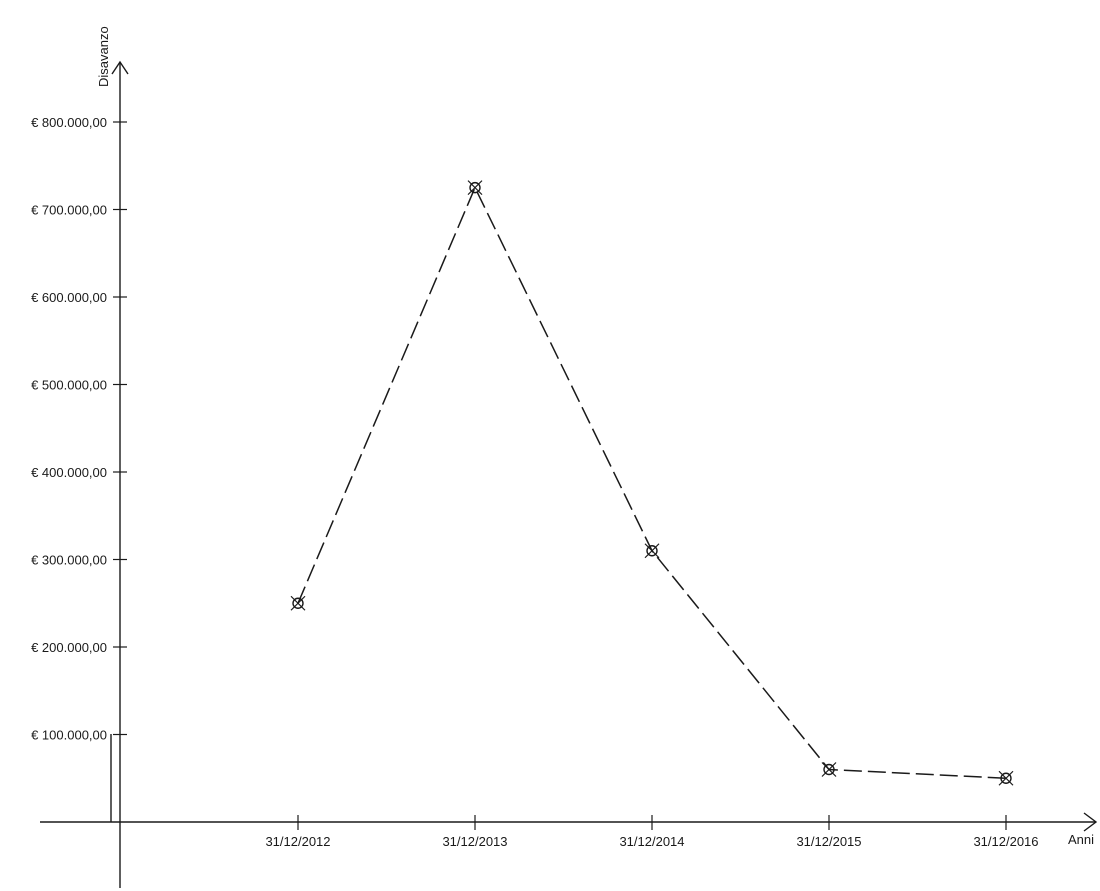 This screenshot has width=1100, height=891. Describe the element at coordinates (69, 560) in the screenshot. I see `y-tick-label: € 300.000,00` at that location.